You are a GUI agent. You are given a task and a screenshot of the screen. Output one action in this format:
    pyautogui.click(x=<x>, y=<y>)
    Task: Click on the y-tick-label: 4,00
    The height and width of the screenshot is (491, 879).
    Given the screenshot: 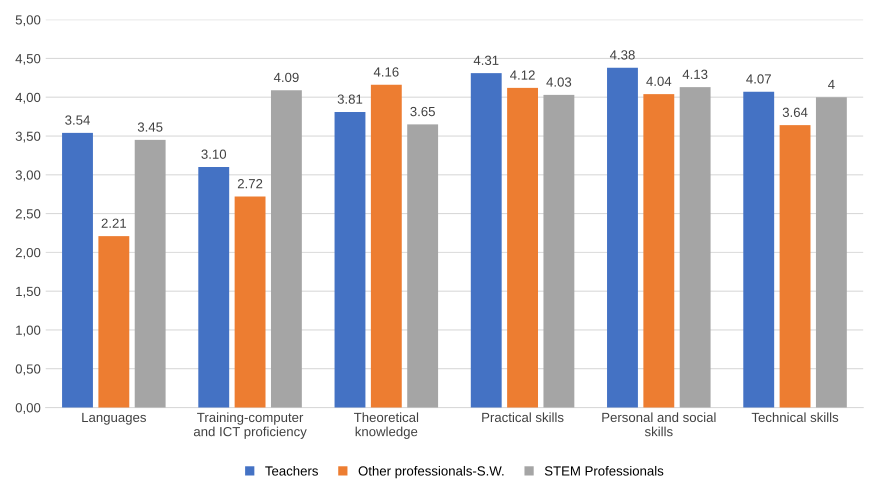 What is the action you would take?
    pyautogui.click(x=27, y=98)
    